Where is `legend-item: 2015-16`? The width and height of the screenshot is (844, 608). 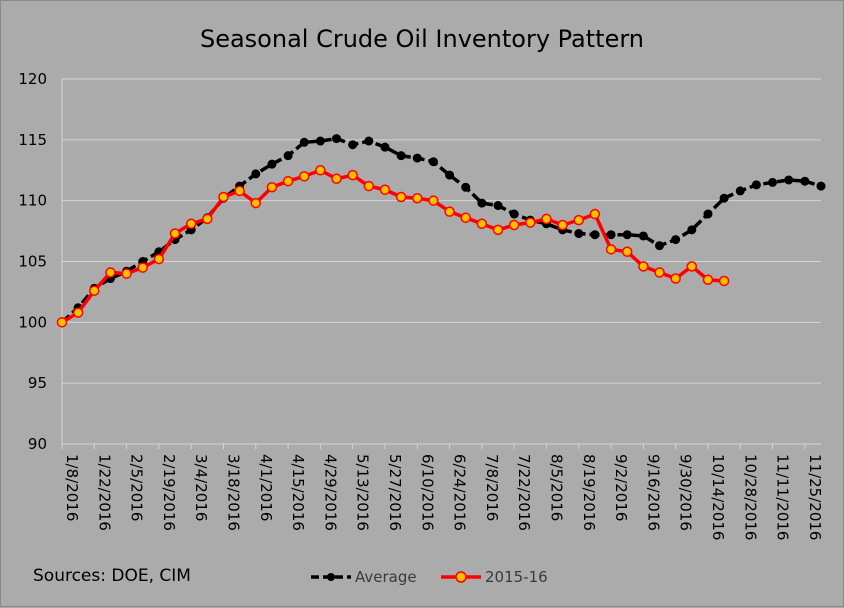
legend-item: 2015-16 is located at coordinates (494, 577).